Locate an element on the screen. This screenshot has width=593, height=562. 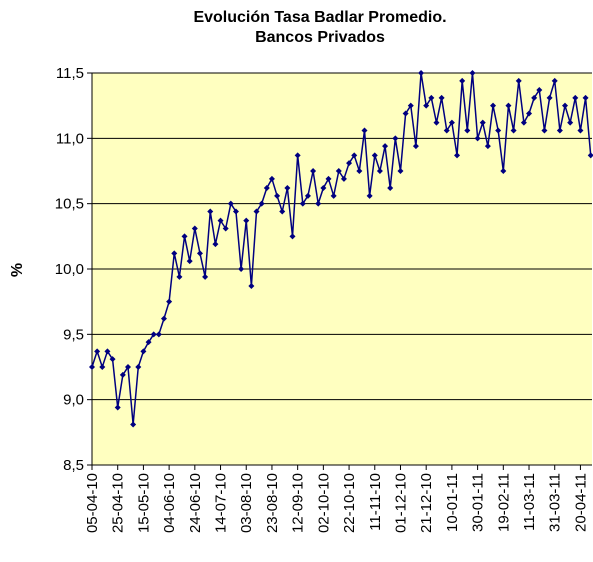
x-tick-label: 22-10-10 is located at coordinates (349, 503).